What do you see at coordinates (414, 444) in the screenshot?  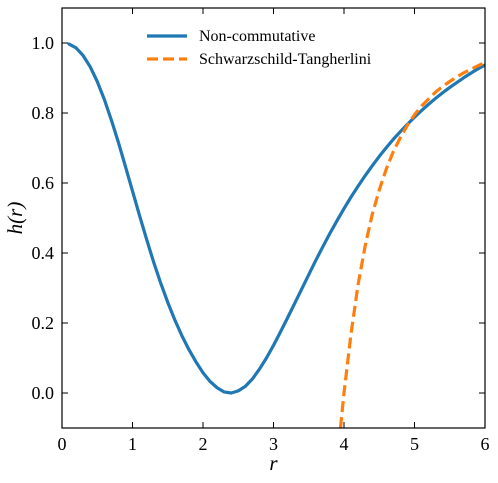 I see `x-tick-label: 5` at bounding box center [414, 444].